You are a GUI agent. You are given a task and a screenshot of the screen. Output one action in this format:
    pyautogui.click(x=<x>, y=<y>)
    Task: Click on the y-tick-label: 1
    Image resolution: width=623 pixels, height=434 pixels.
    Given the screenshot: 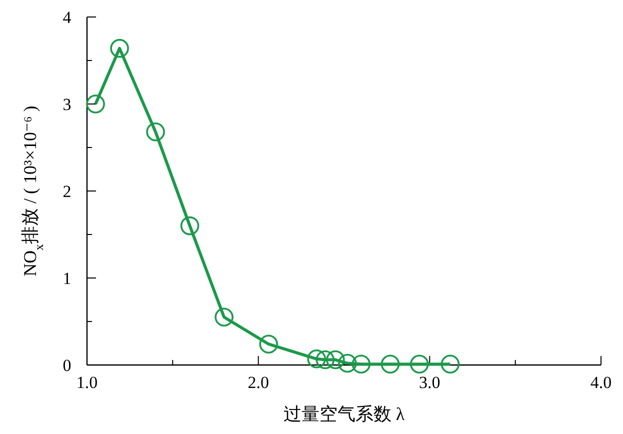 What is the action you would take?
    pyautogui.click(x=67, y=278)
    